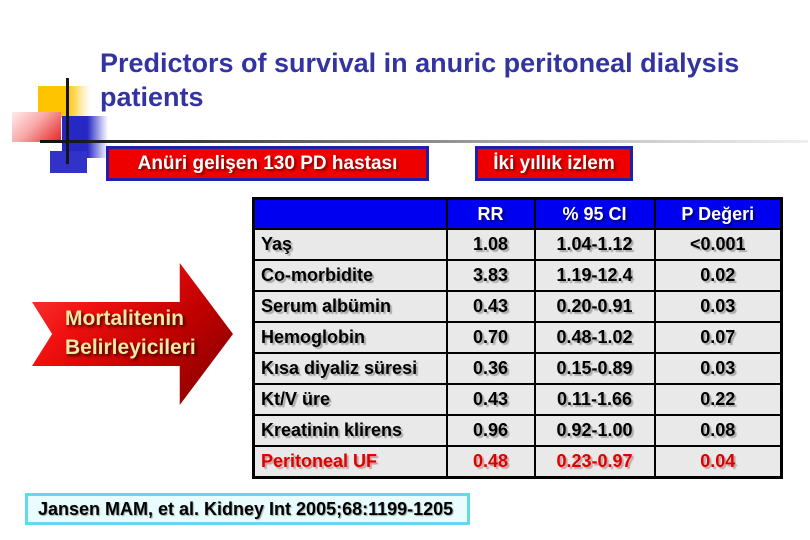 This screenshot has height=540, width=810. I want to click on row-label: Co-morbidite, so click(350, 275).